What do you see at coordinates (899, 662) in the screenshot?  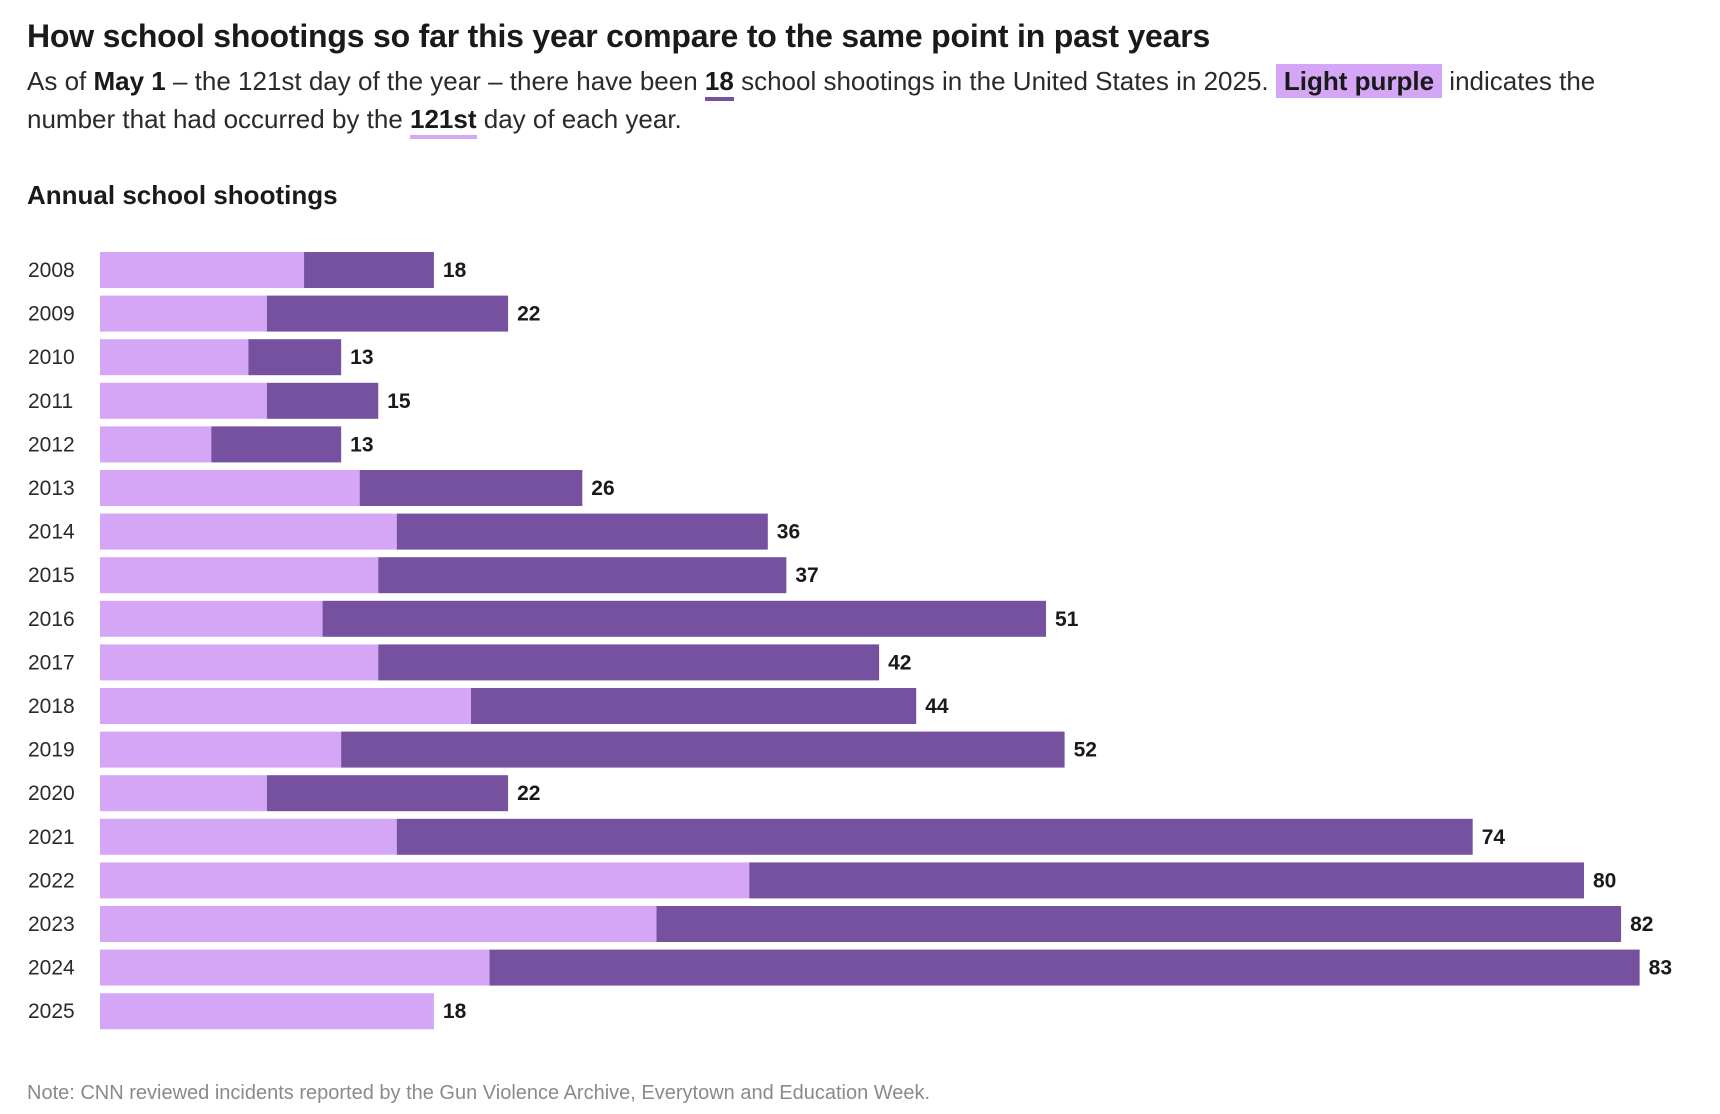 I see `total-label: 42` at bounding box center [899, 662].